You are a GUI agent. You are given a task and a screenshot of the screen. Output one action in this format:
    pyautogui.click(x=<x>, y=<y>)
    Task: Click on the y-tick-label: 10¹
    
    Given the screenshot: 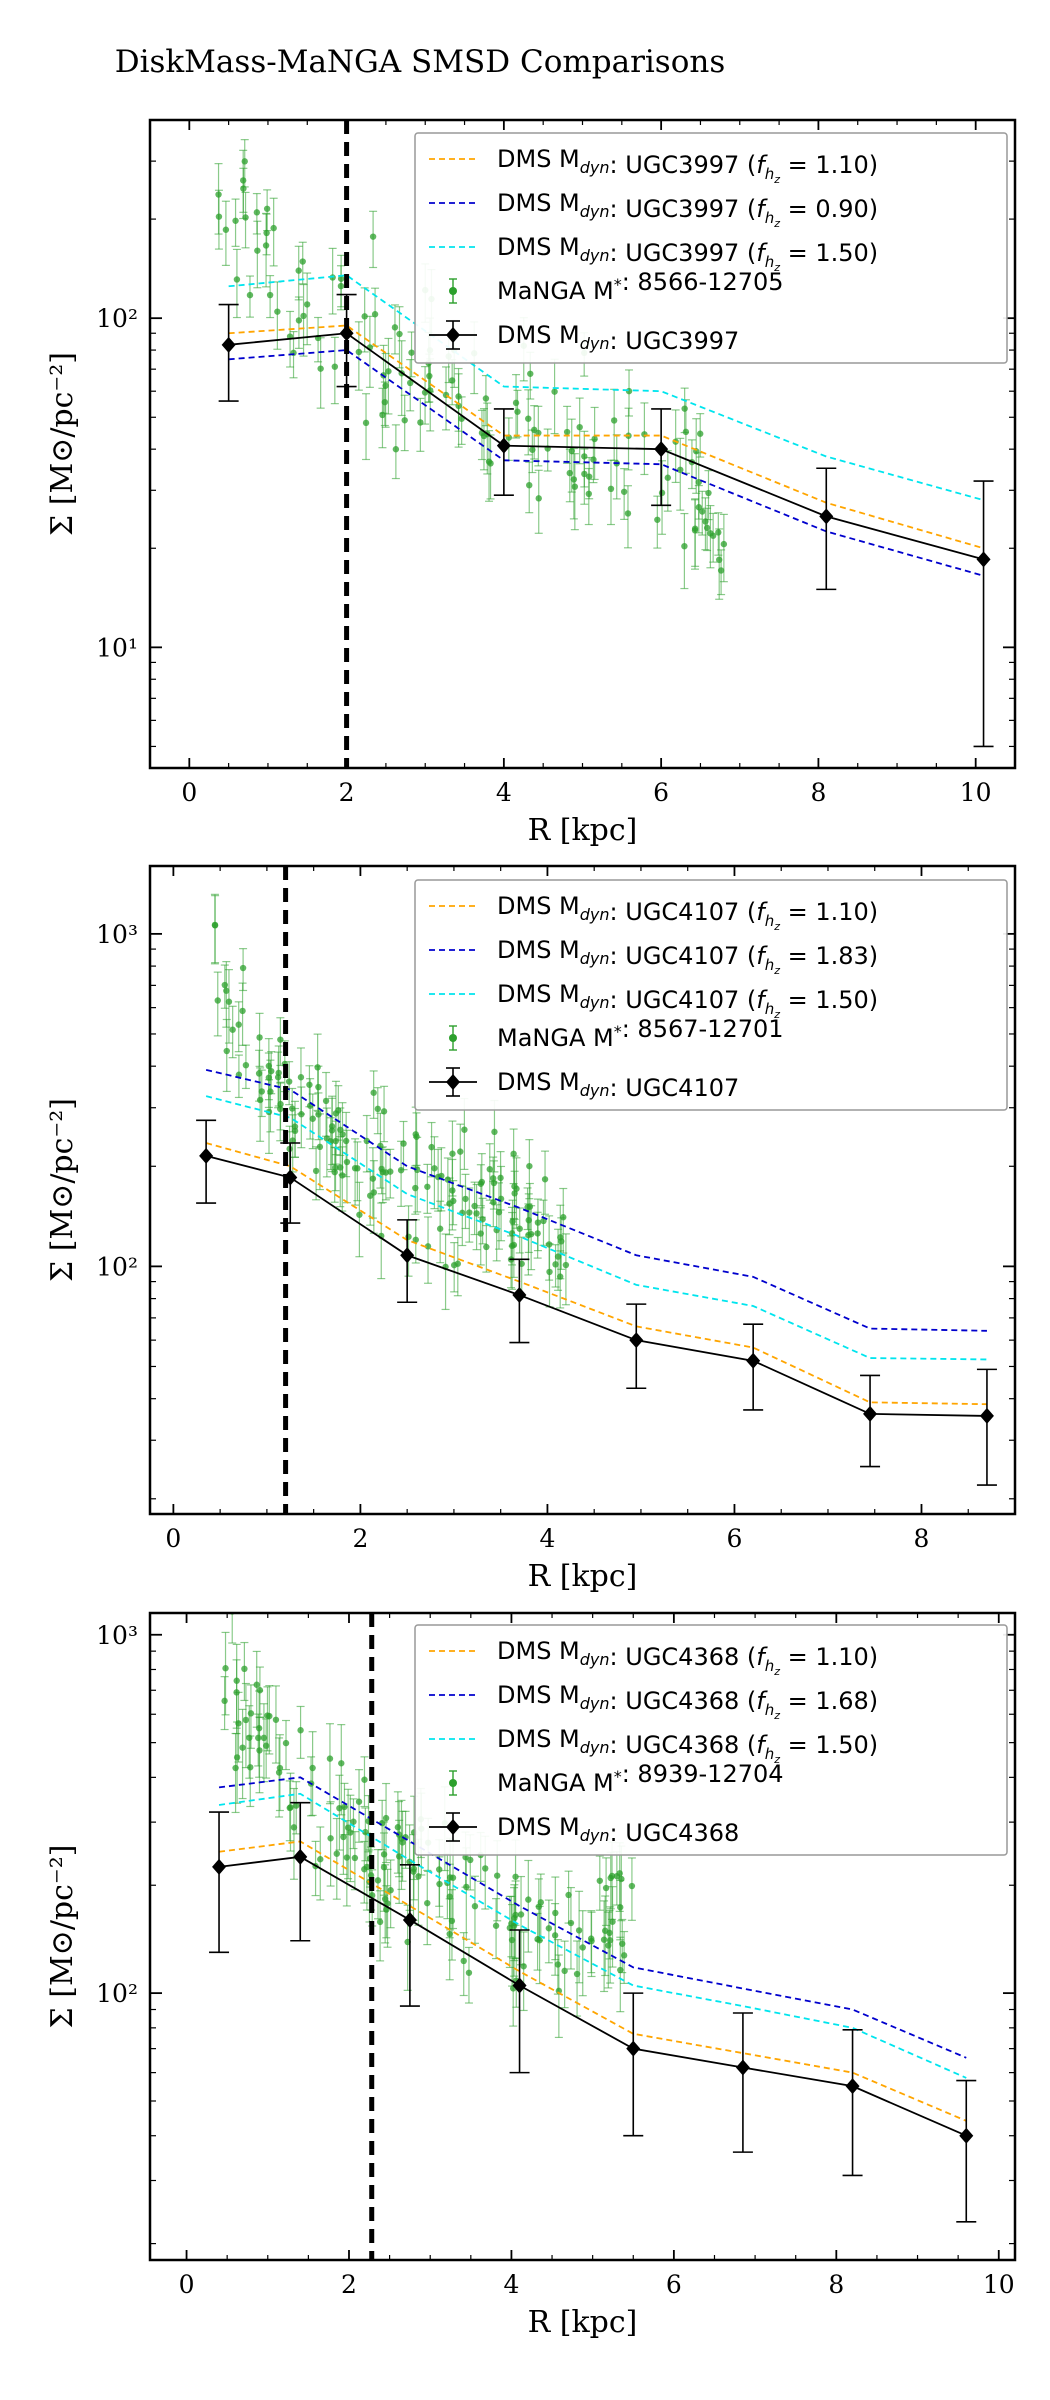 What is the action you would take?
    pyautogui.click(x=117, y=647)
    